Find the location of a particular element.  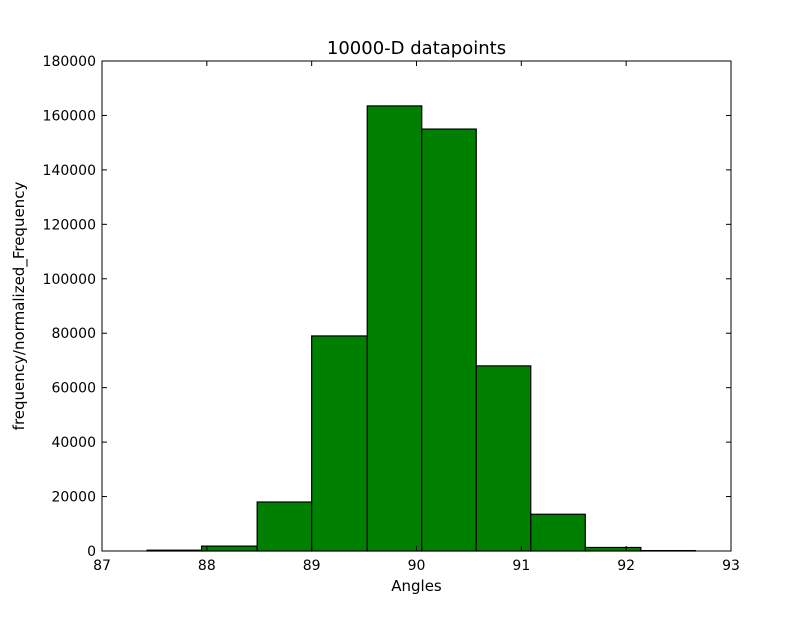

x-tick-label: 89 is located at coordinates (312, 566).